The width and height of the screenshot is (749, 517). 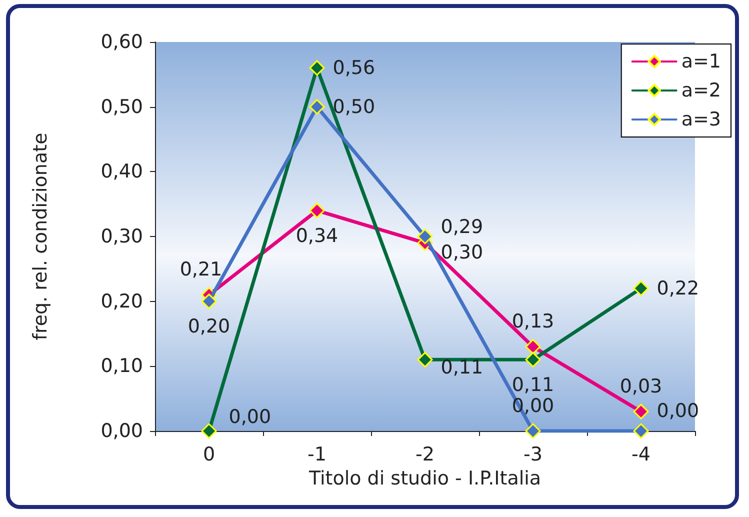 I want to click on y-tick-label: 0,20, so click(x=121, y=301).